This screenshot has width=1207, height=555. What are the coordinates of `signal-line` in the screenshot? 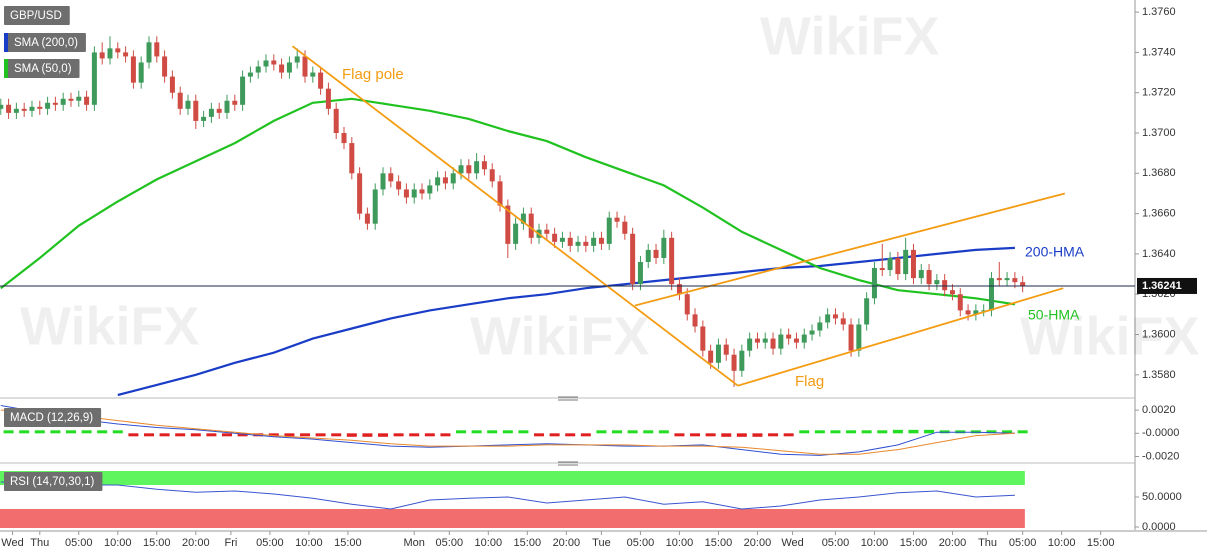 It's located at (507, 432).